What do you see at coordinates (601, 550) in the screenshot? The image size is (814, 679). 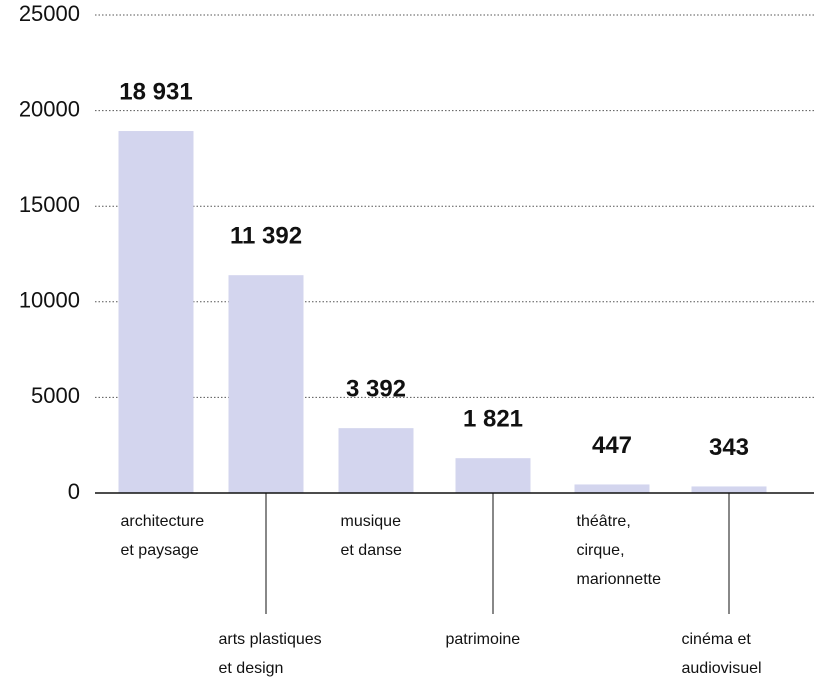 I see `x-tick-label: cirque,` at bounding box center [601, 550].